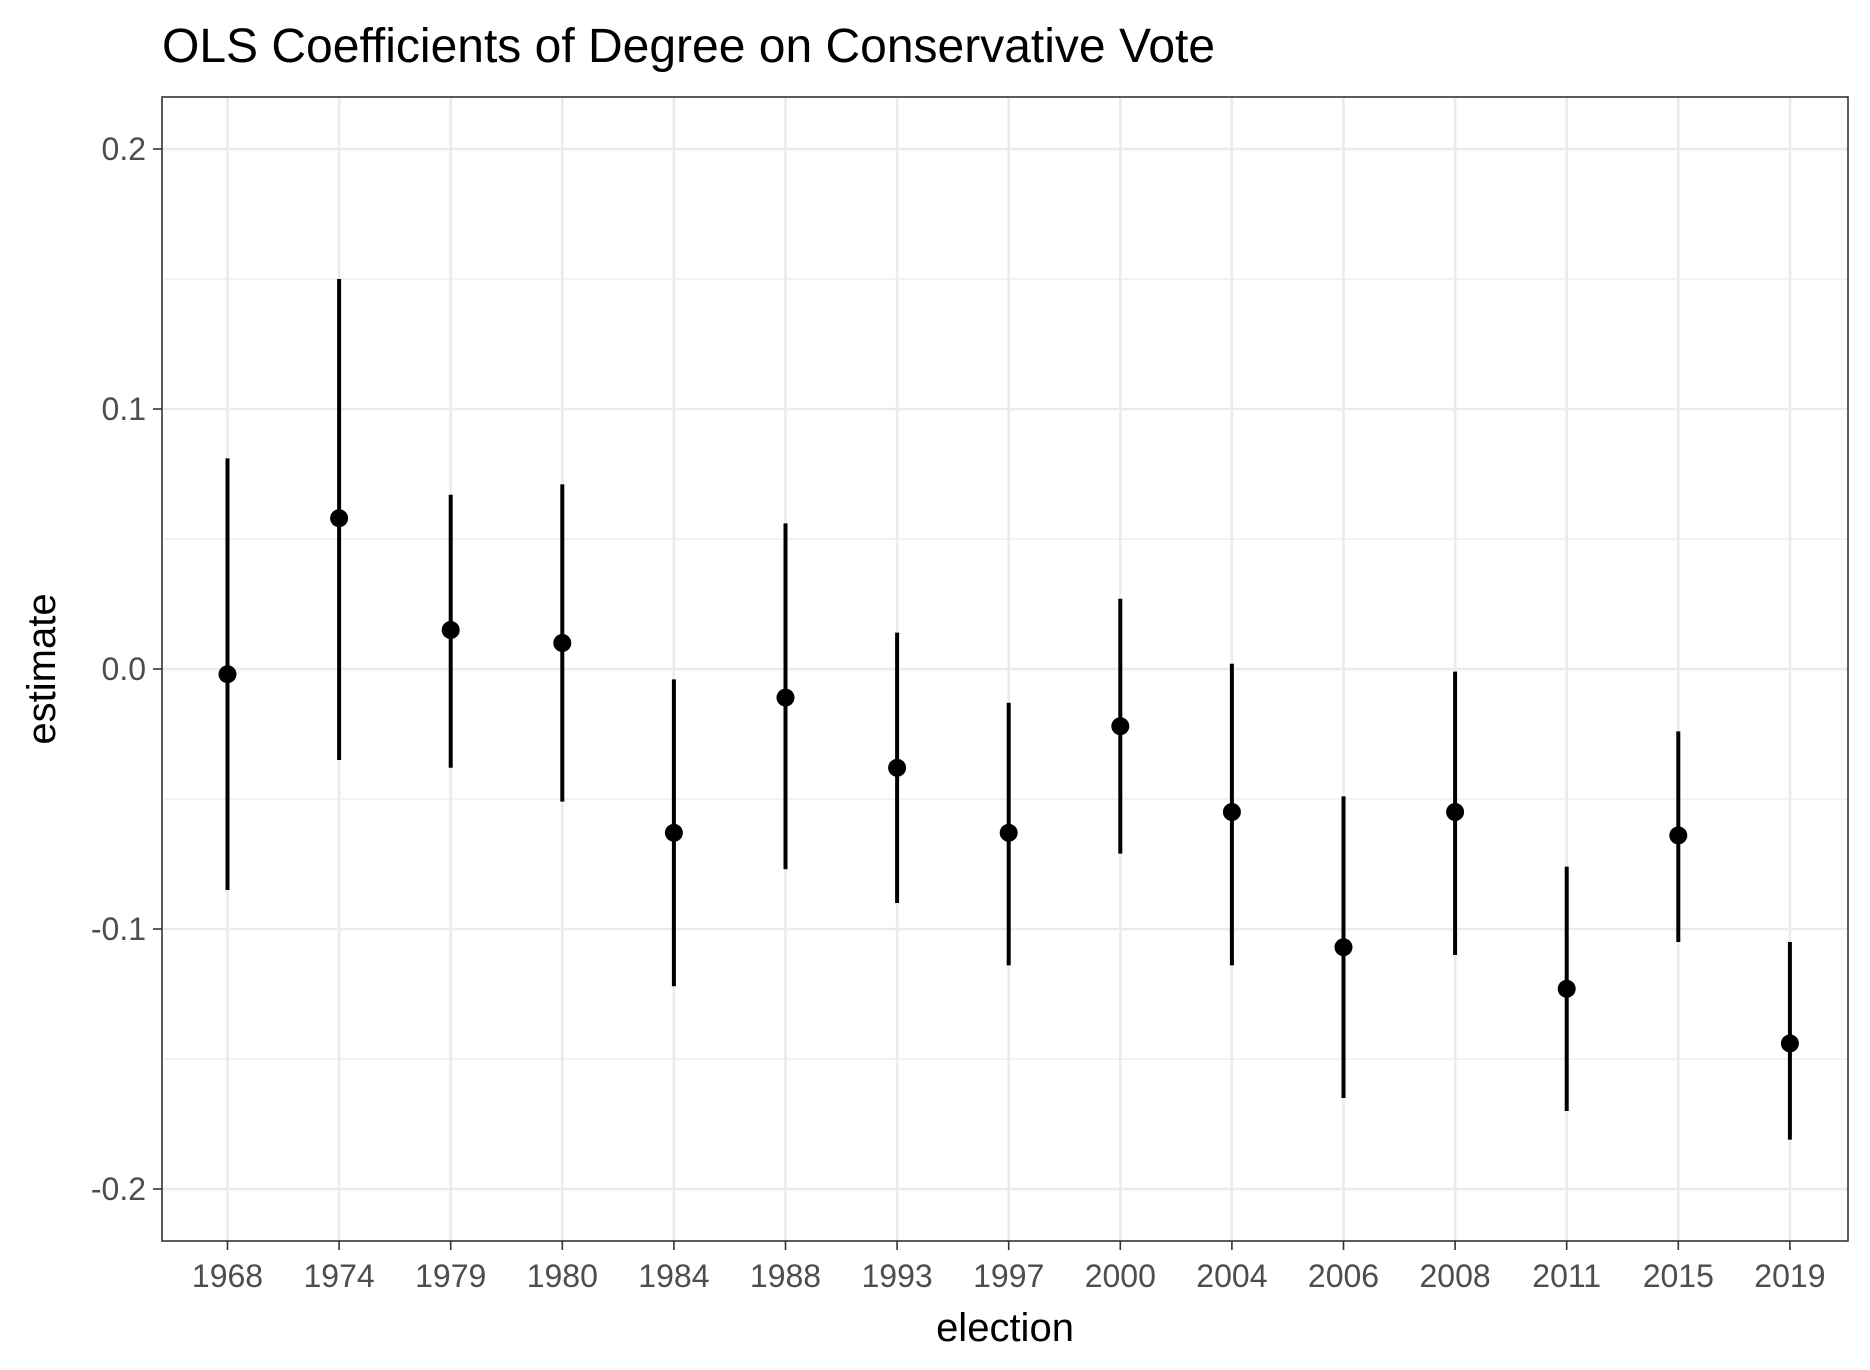 Image resolution: width=1870 pixels, height=1370 pixels. I want to click on x-tick-label: 2006, so click(1343, 1276).